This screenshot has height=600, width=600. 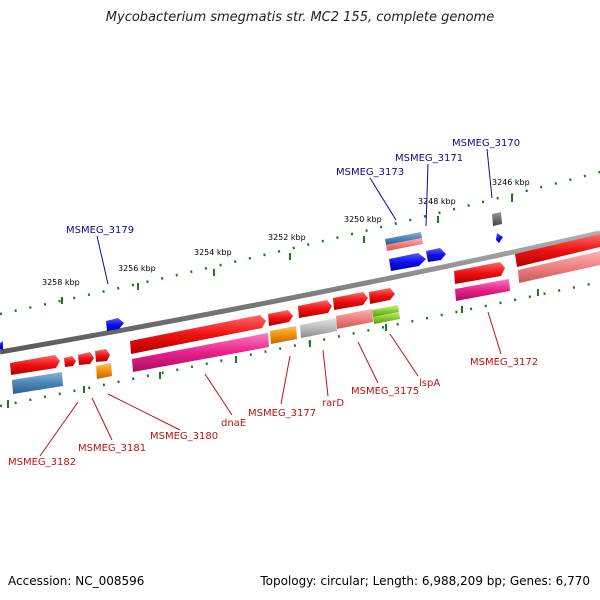 I want to click on gene-label: MSMEG_3177, so click(x=282, y=413).